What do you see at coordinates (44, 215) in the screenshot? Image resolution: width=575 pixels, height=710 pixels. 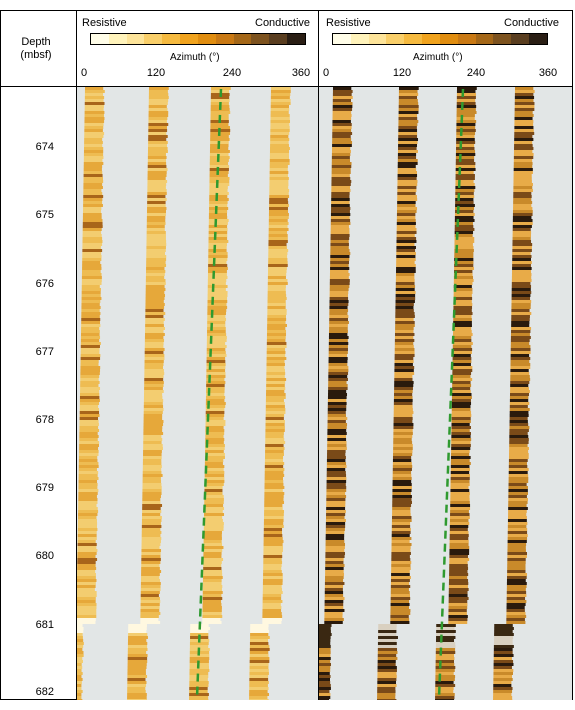 I see `depth-tick-label: 675` at bounding box center [44, 215].